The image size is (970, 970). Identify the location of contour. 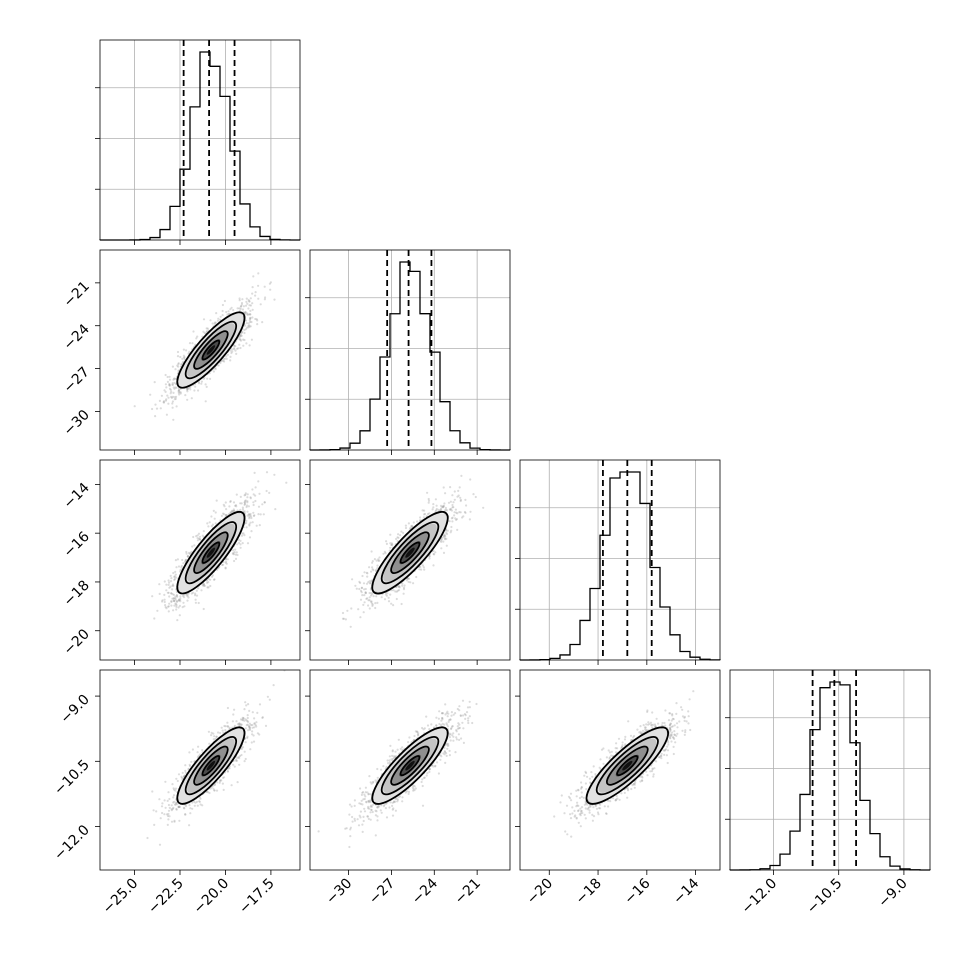
(211, 350).